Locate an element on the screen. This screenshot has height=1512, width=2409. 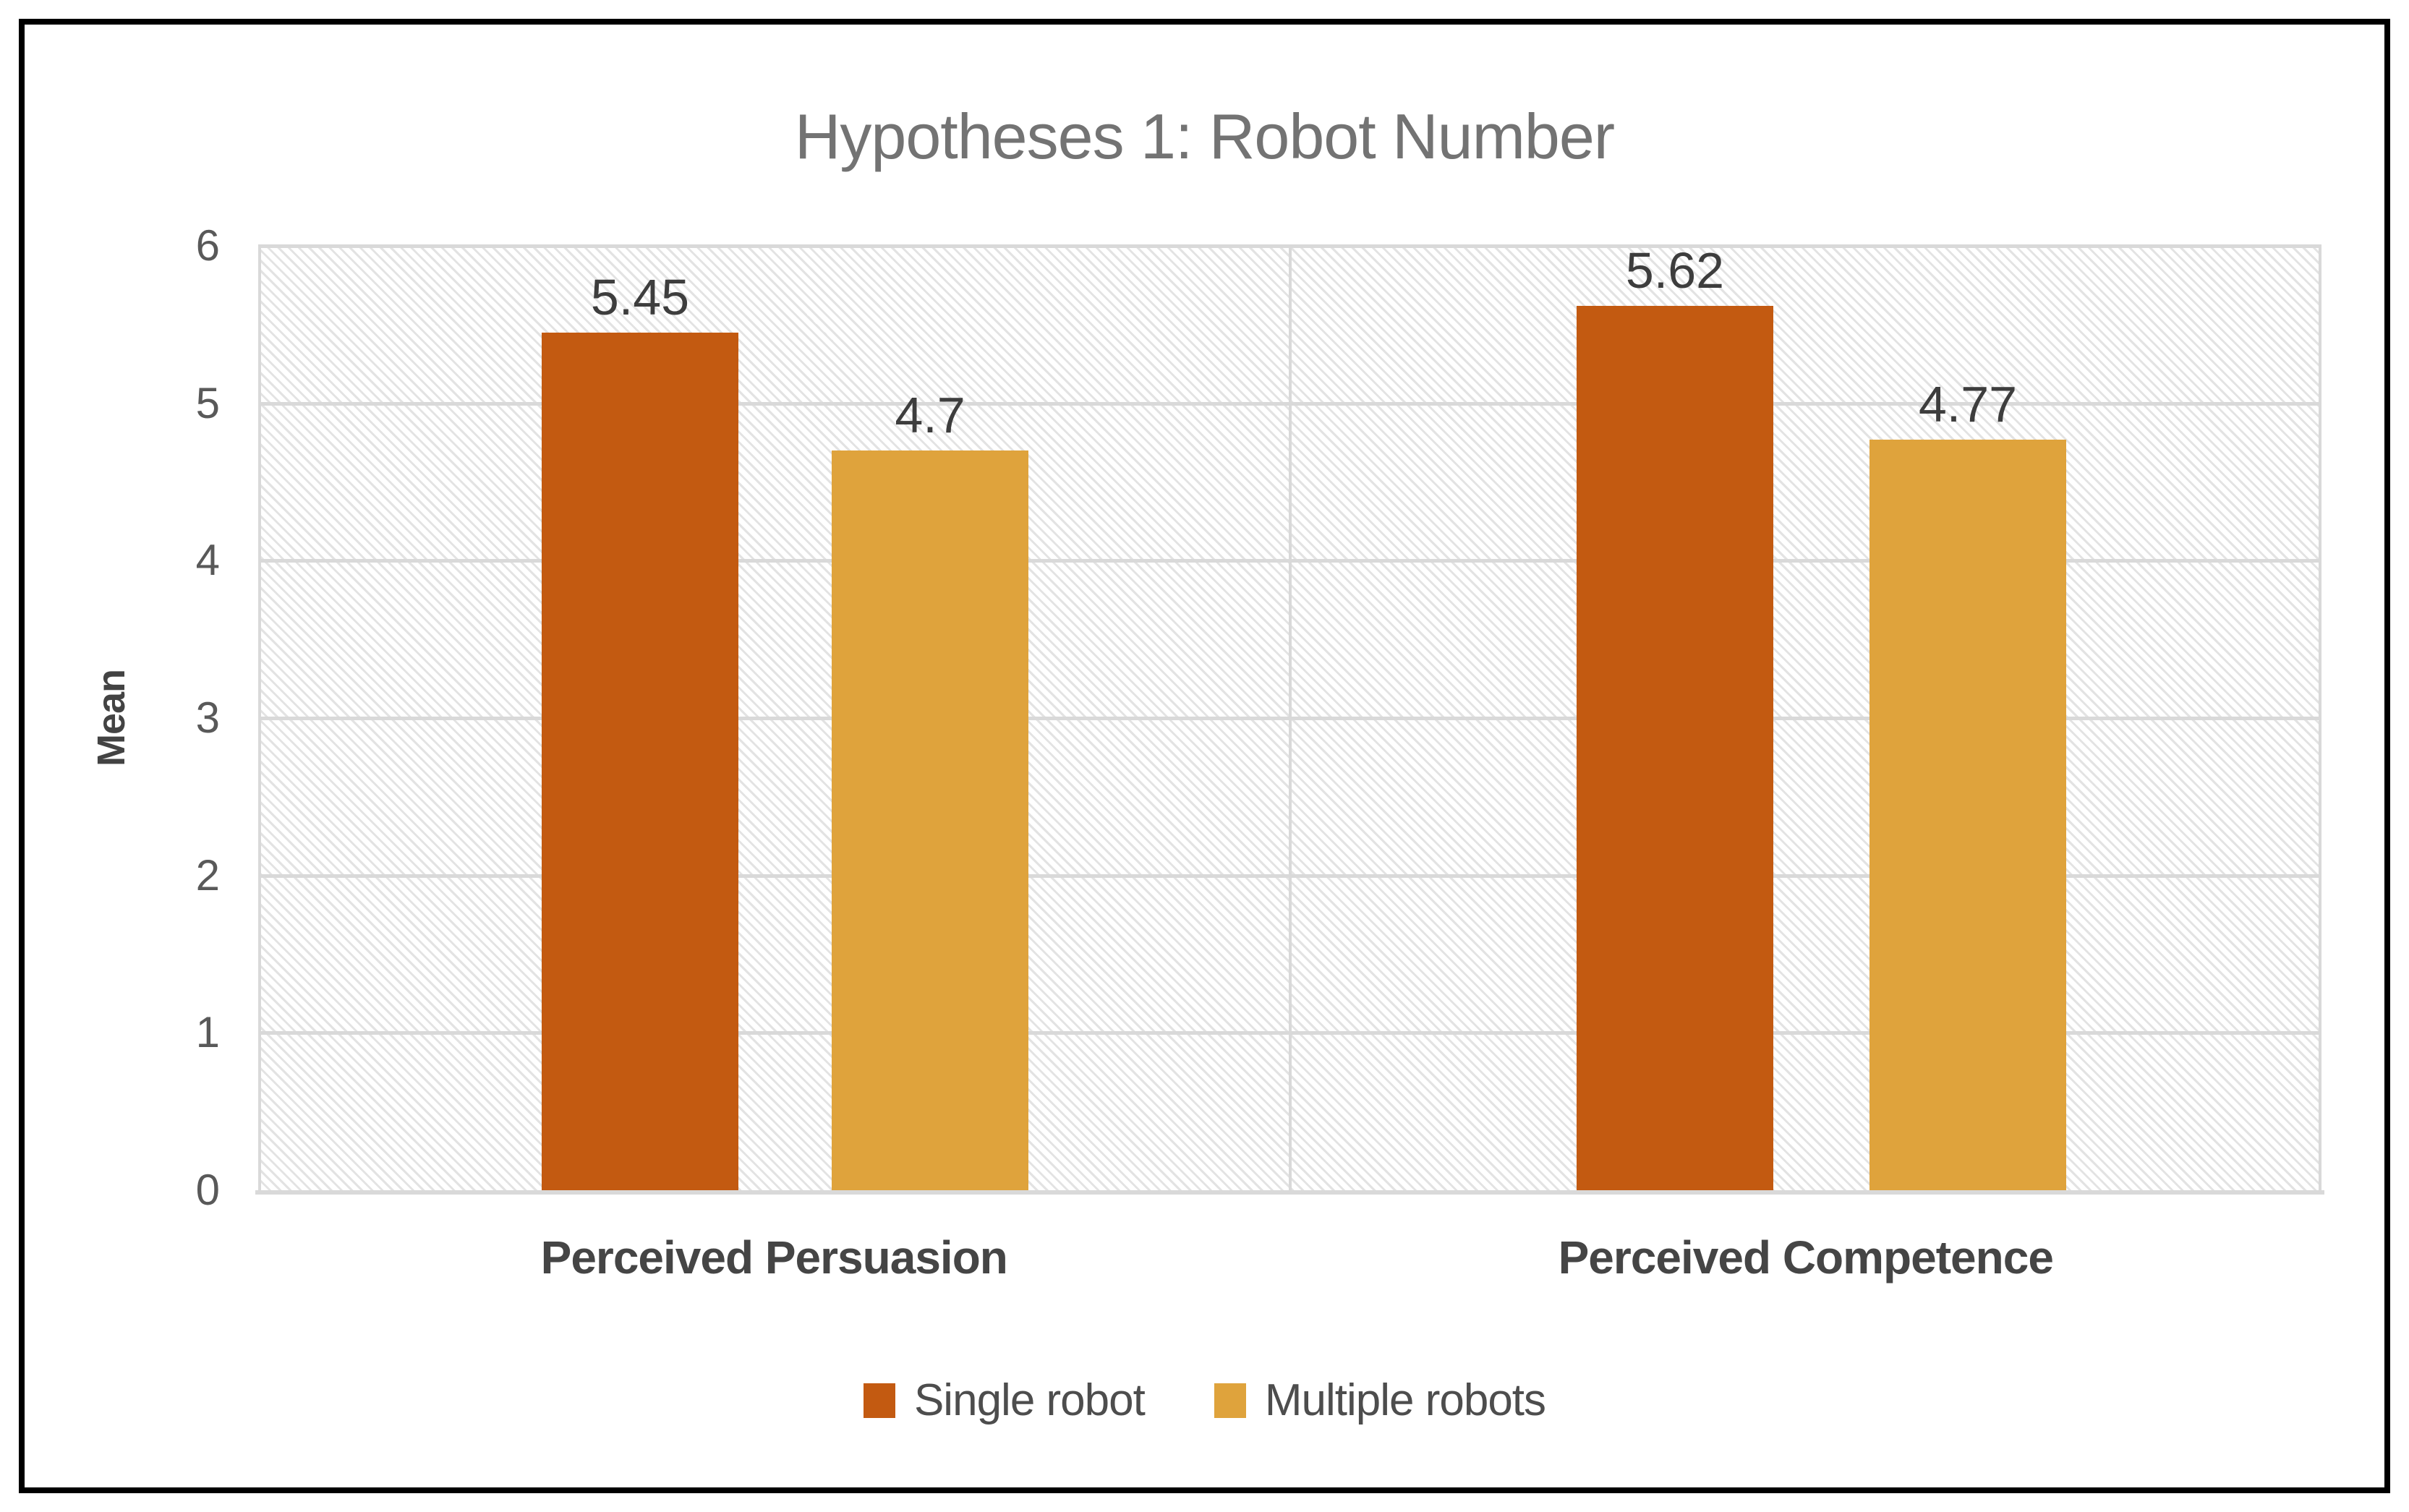
y-tick-3: 3 is located at coordinates (207, 717).